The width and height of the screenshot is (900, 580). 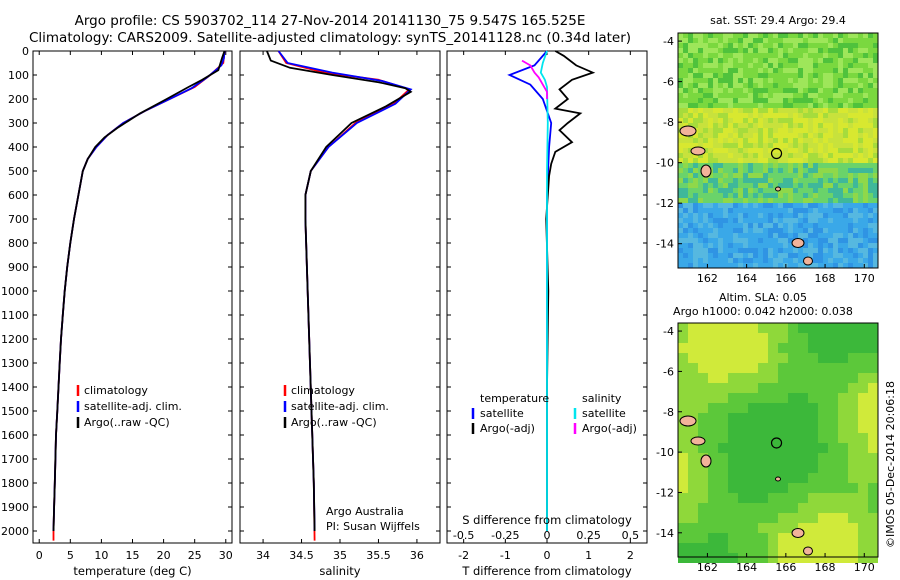 I want to click on y-tick-label: 600, so click(x=18, y=195).